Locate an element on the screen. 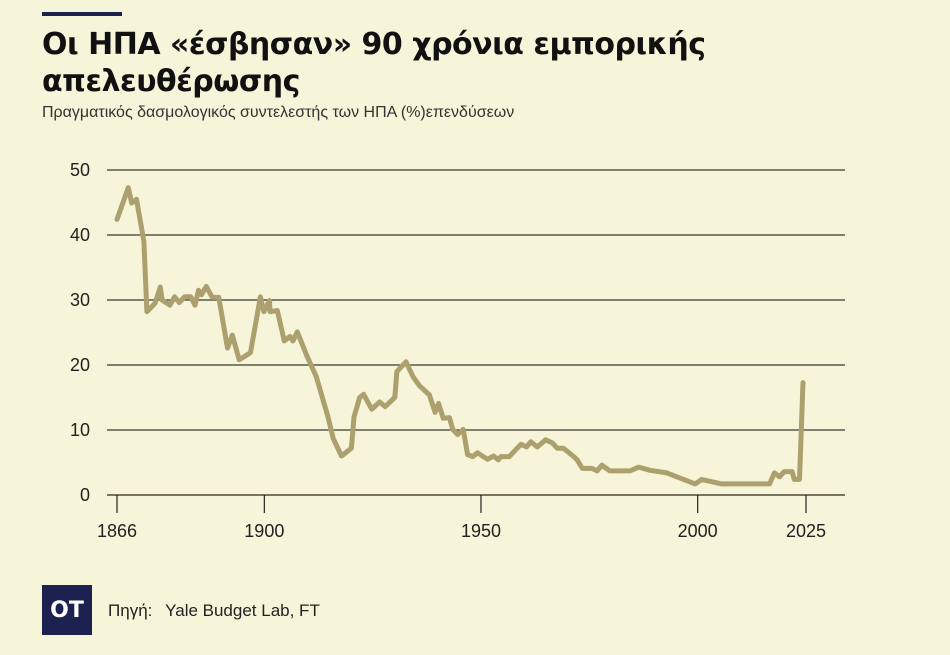 Image resolution: width=950 pixels, height=655 pixels. x-tick-label: 1866 is located at coordinates (117, 531).